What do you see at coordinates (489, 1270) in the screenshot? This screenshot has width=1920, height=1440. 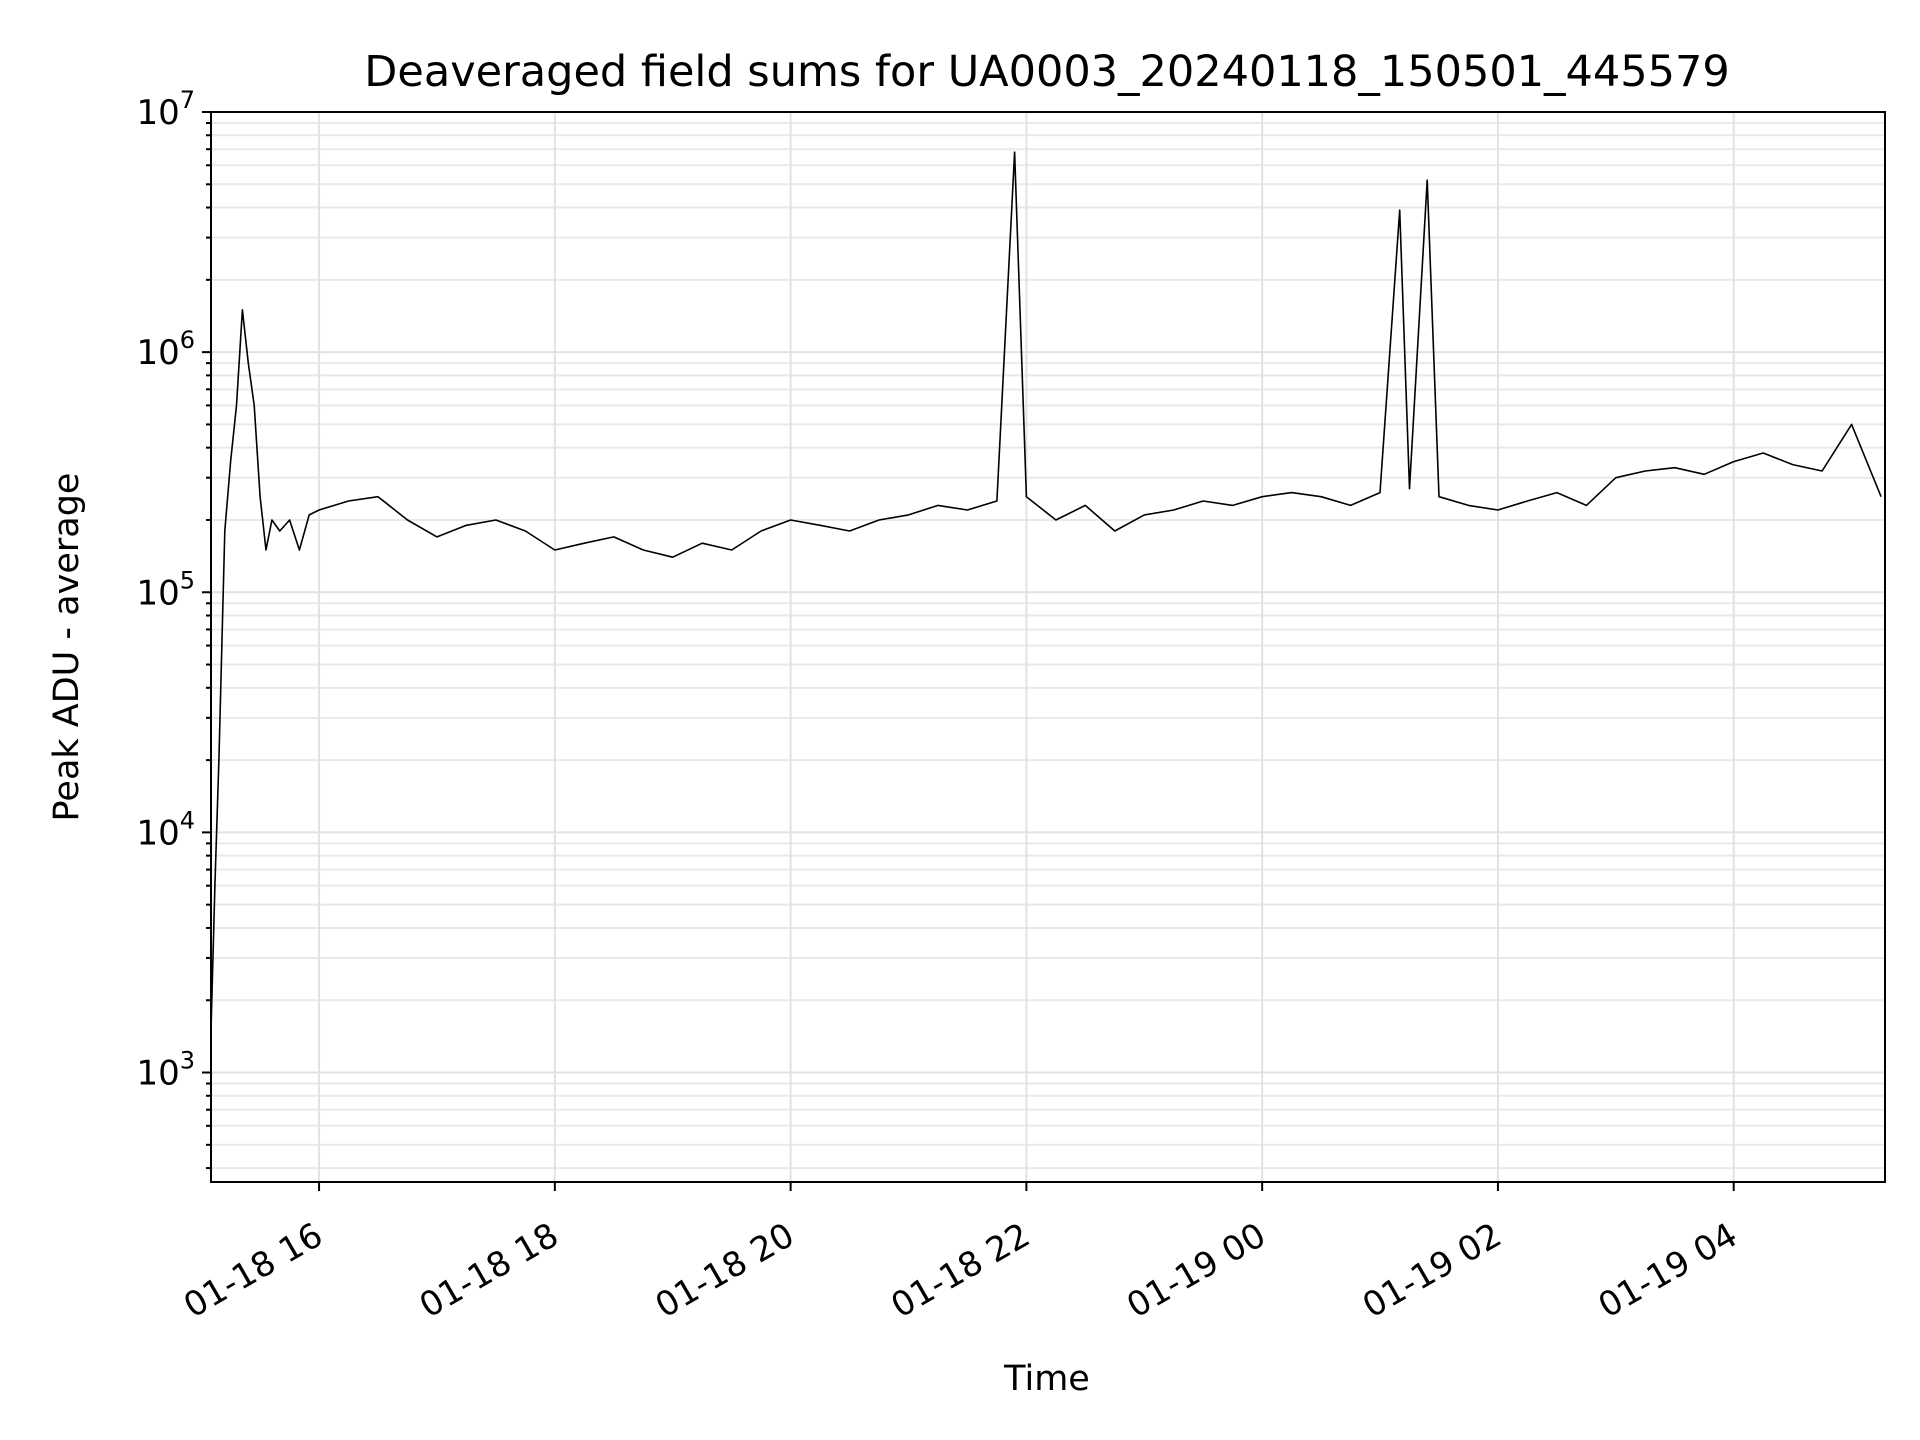 I see `x-tick-label: 01-18 18` at bounding box center [489, 1270].